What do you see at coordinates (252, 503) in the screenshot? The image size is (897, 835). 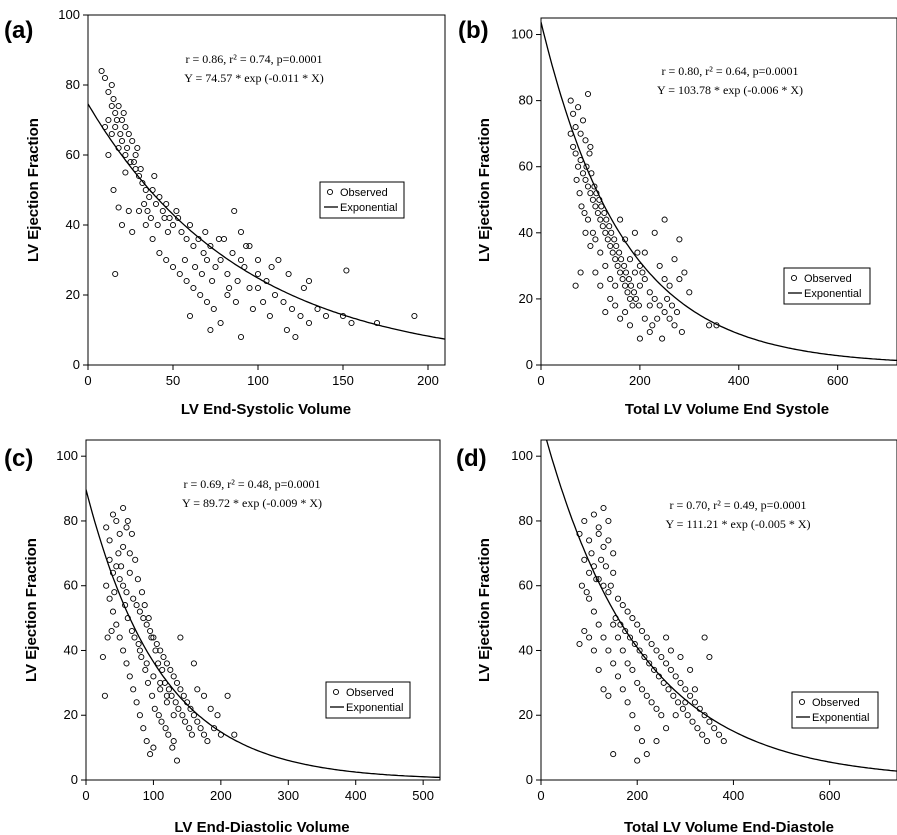 I see `stats-line-2: Y = 89.72 * exp (-0.009 * X)` at bounding box center [252, 503].